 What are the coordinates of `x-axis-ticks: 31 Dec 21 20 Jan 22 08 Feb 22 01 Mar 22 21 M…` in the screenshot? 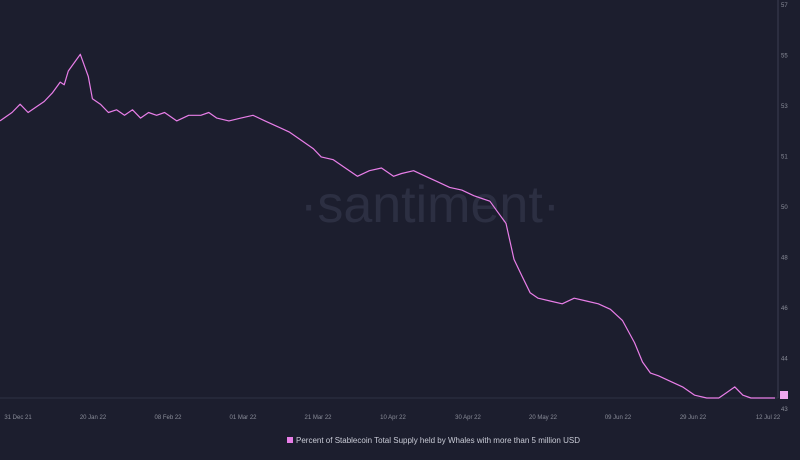 It's located at (392, 418).